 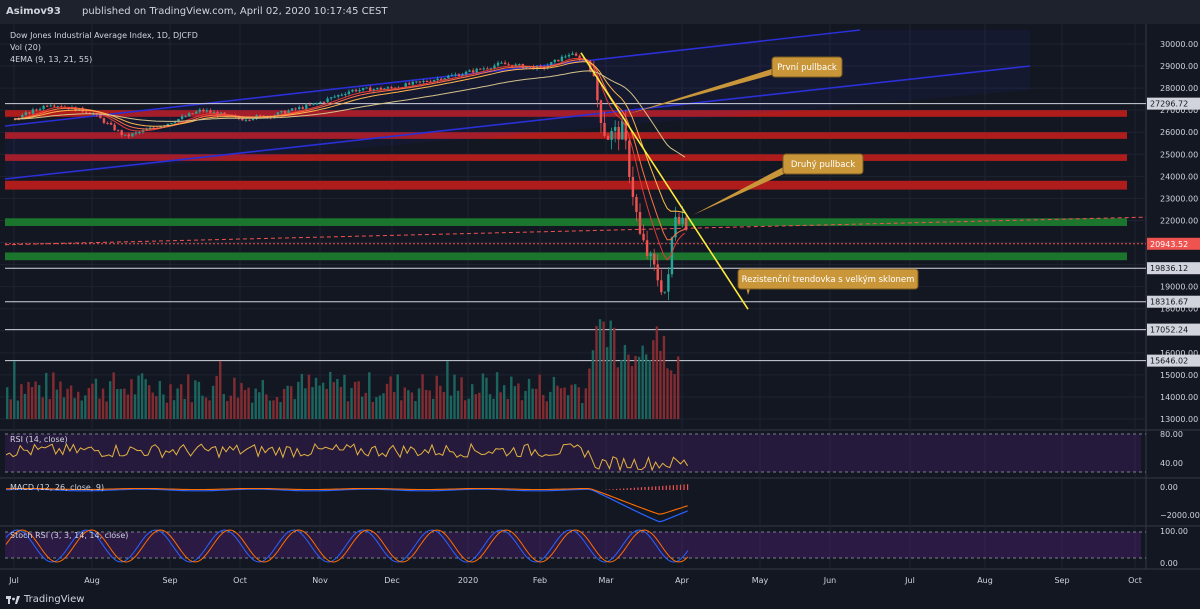 What do you see at coordinates (830, 580) in the screenshot?
I see `time-axis-label: Jun` at bounding box center [830, 580].